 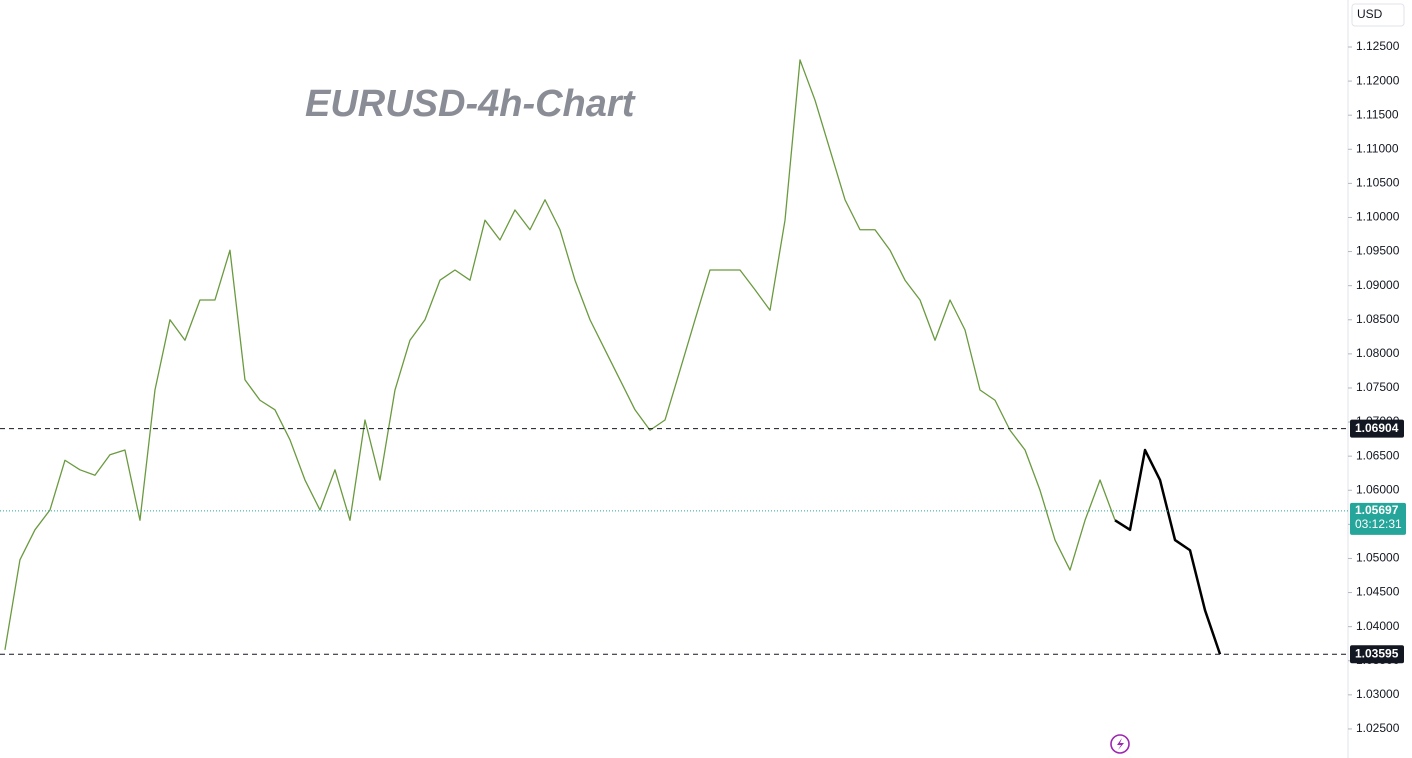 I want to click on y-tick-label: 1.07500, so click(x=1378, y=387).